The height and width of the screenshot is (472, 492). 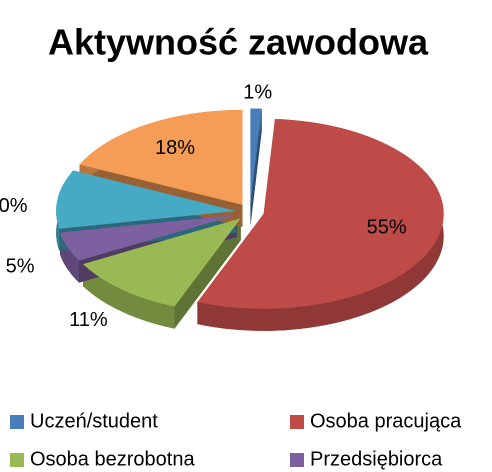 I want to click on chart-title: Aktywność zawodowa, so click(x=238, y=42).